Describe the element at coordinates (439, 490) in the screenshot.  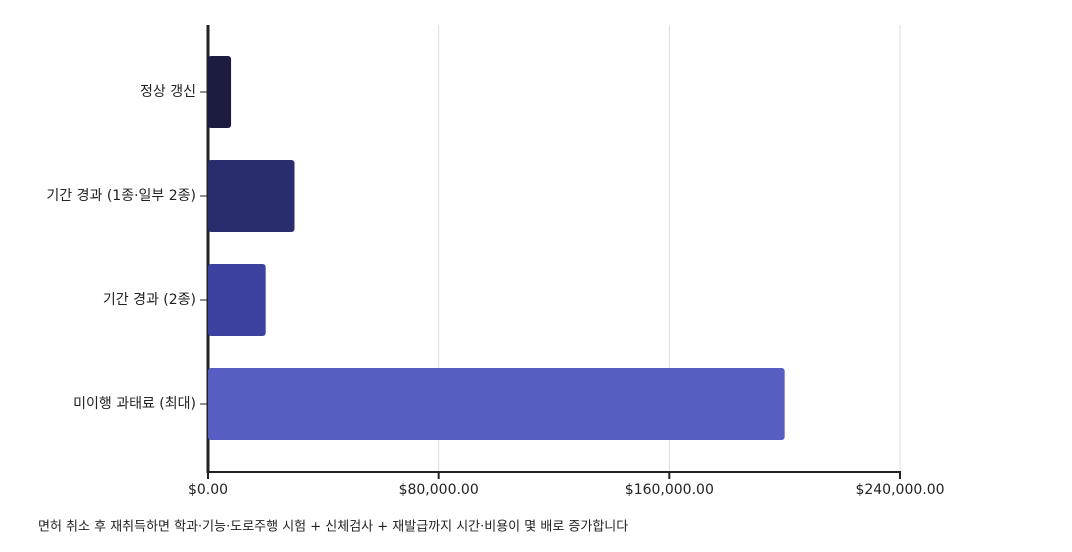
I see `x-tick-label: $80,000.00` at that location.